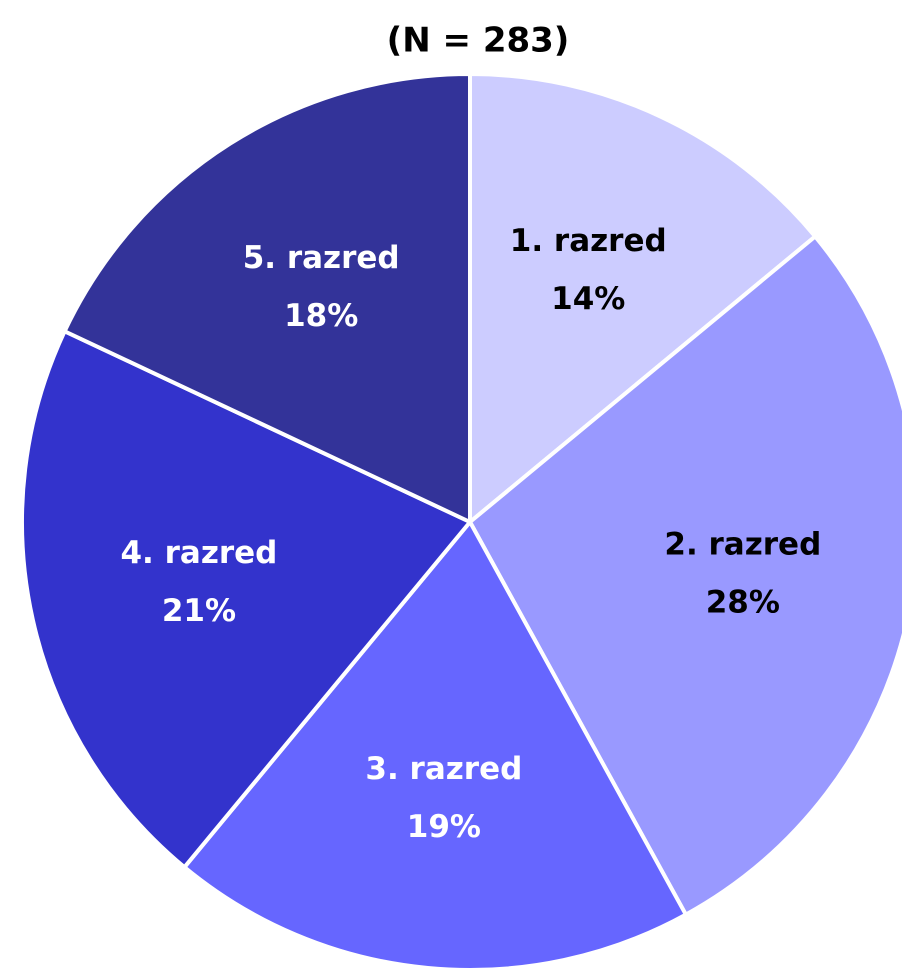  I want to click on slice-value-label: 28%, so click(743, 603).